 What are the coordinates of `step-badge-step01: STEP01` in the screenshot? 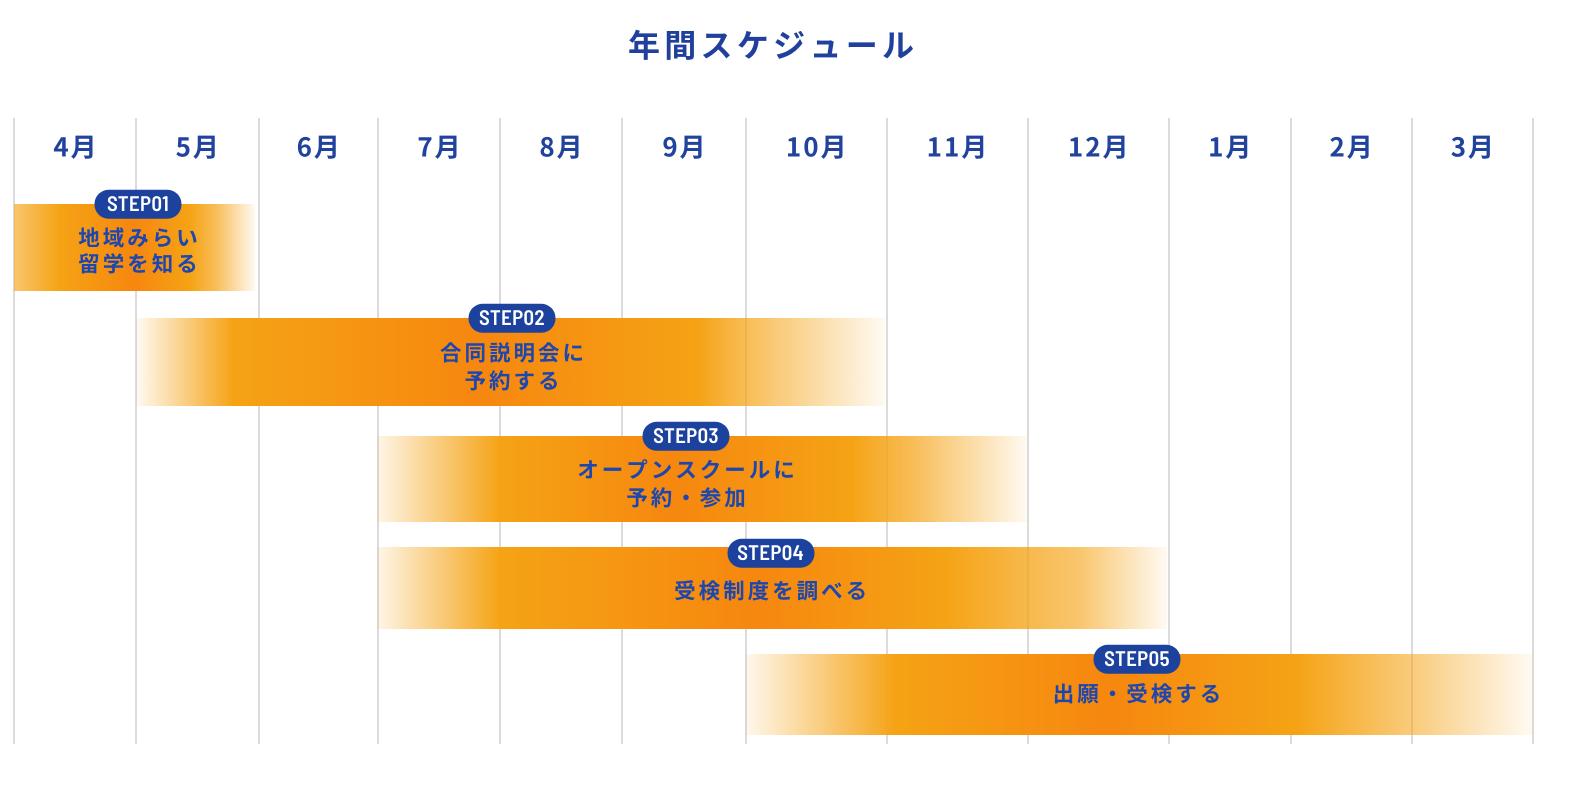 It's located at (138, 204).